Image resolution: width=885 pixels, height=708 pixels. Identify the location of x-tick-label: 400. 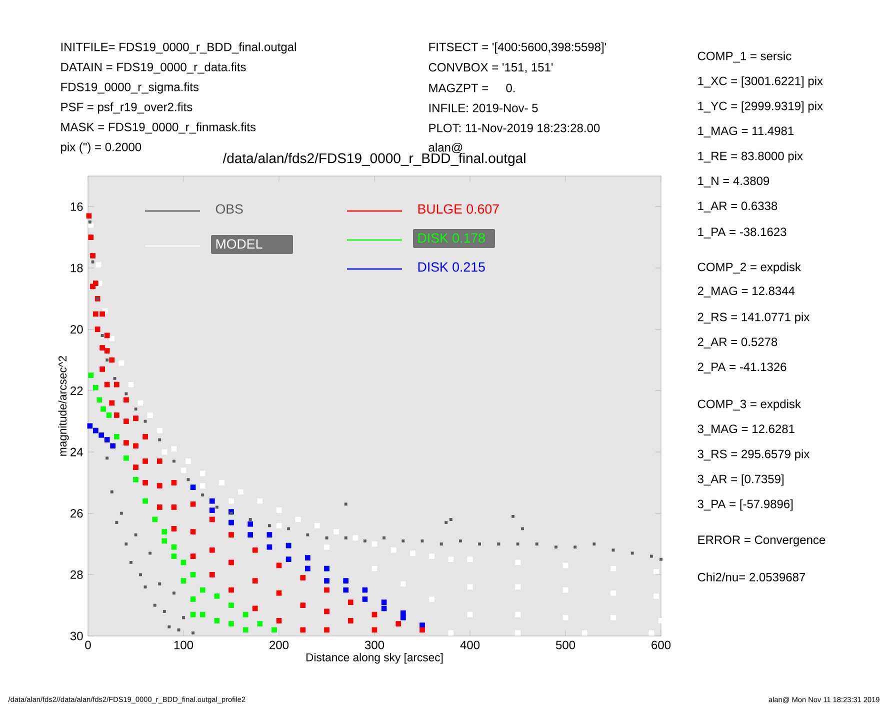
(470, 645).